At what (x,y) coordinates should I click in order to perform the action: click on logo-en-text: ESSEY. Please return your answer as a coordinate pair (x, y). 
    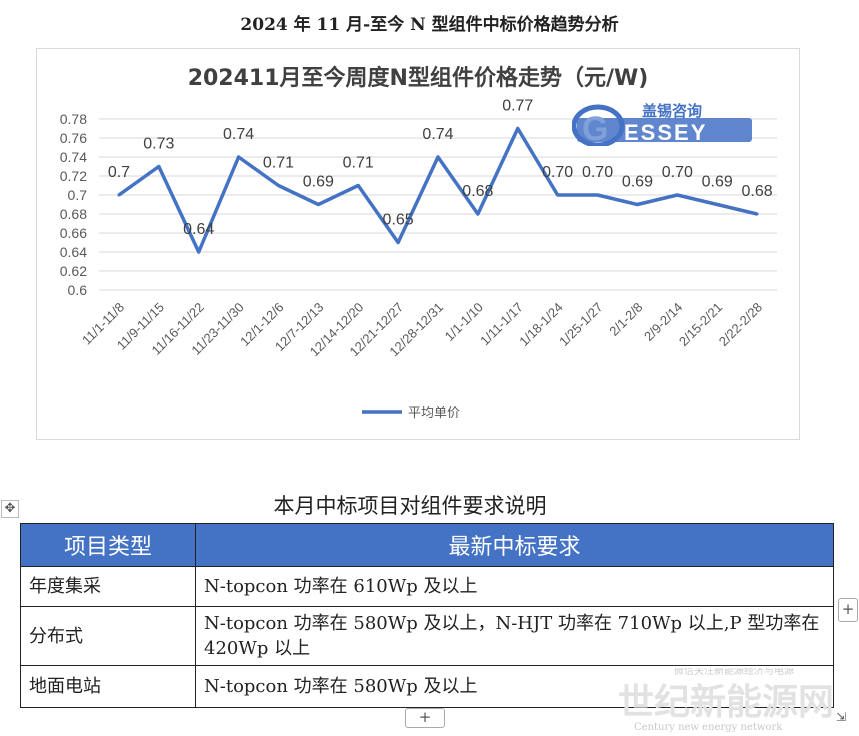
    Looking at the image, I should click on (665, 132).